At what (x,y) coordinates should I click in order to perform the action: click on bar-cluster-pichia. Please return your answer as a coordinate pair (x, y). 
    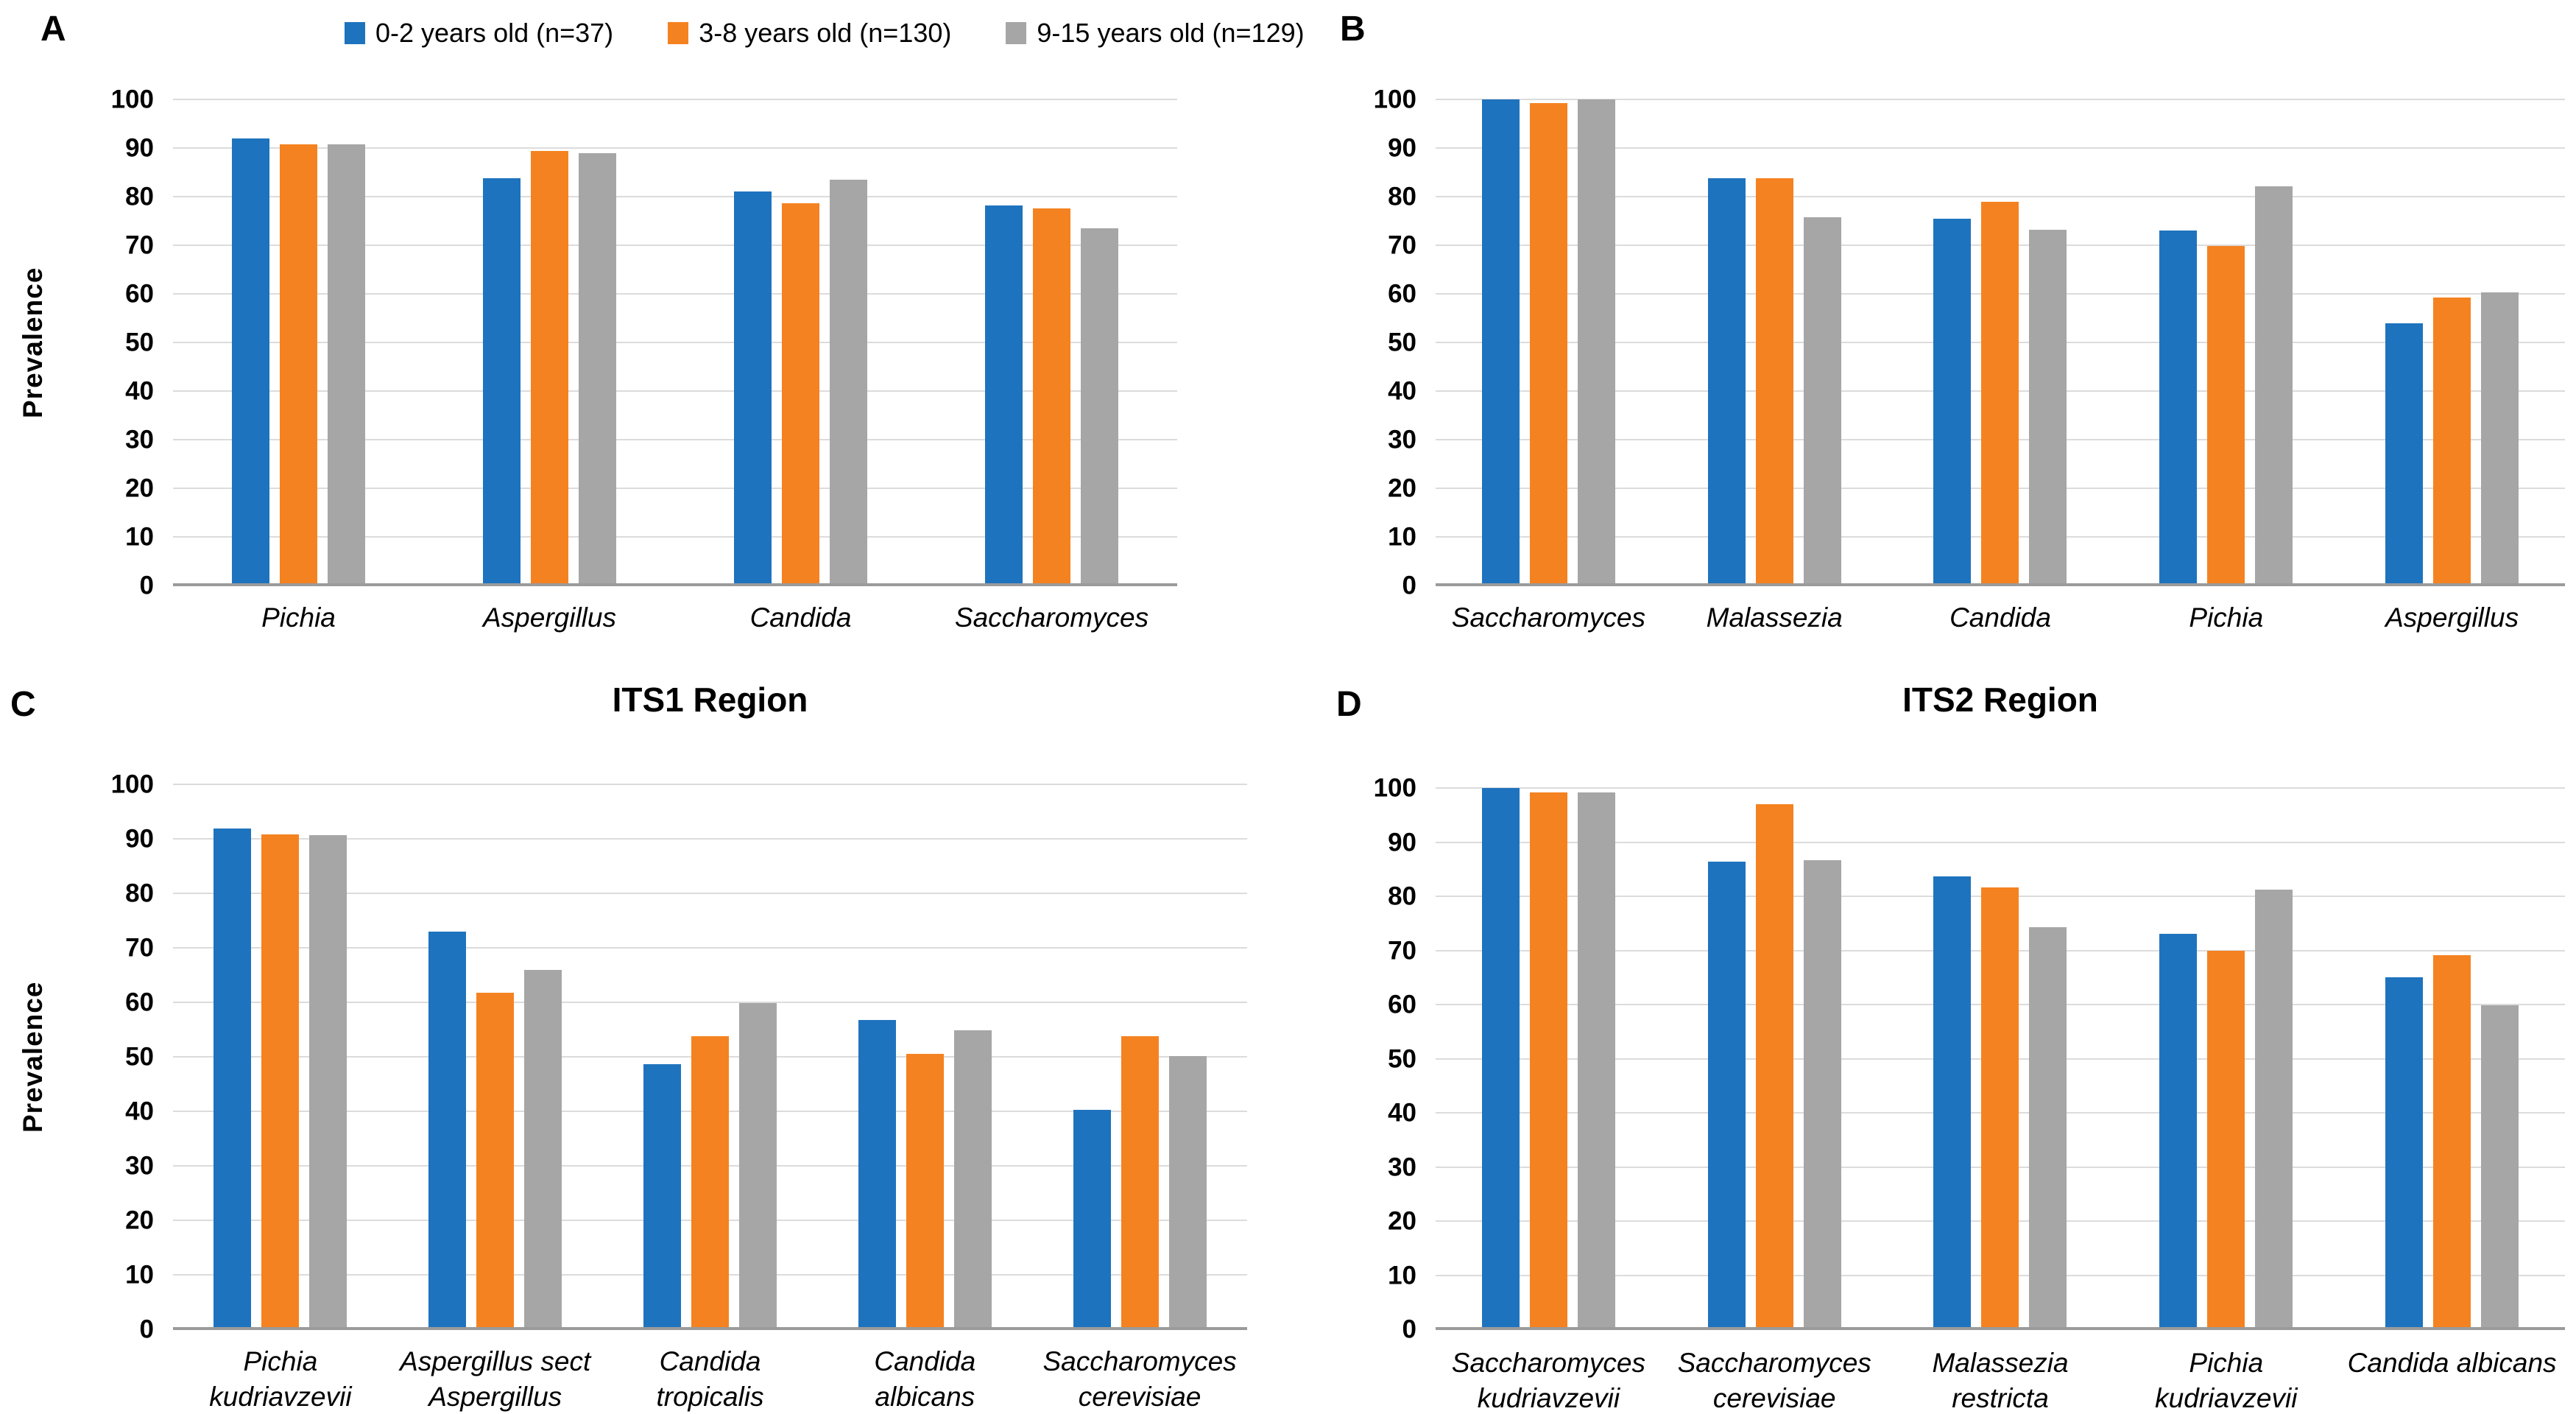
    Looking at the image, I should click on (298, 342).